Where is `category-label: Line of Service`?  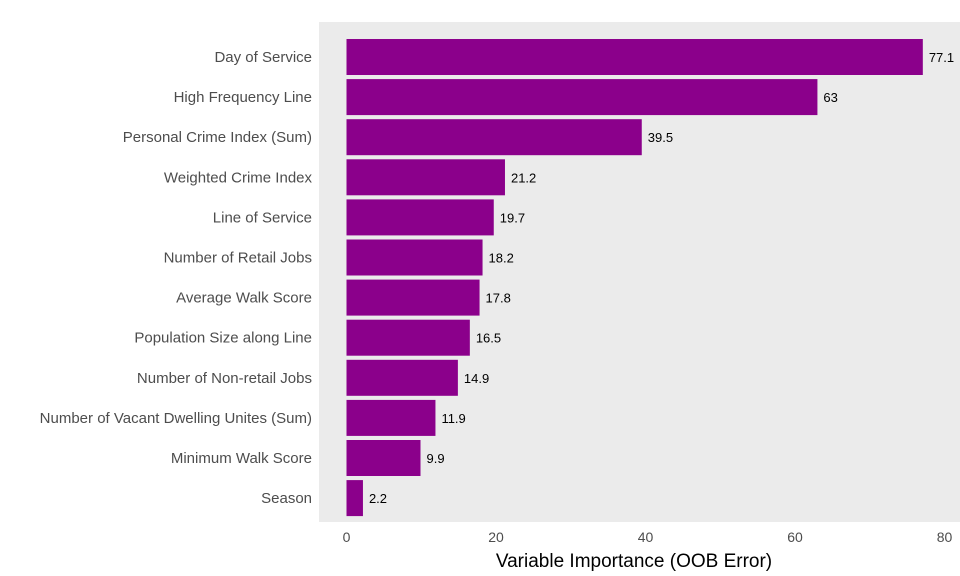
category-label: Line of Service is located at coordinates (262, 217).